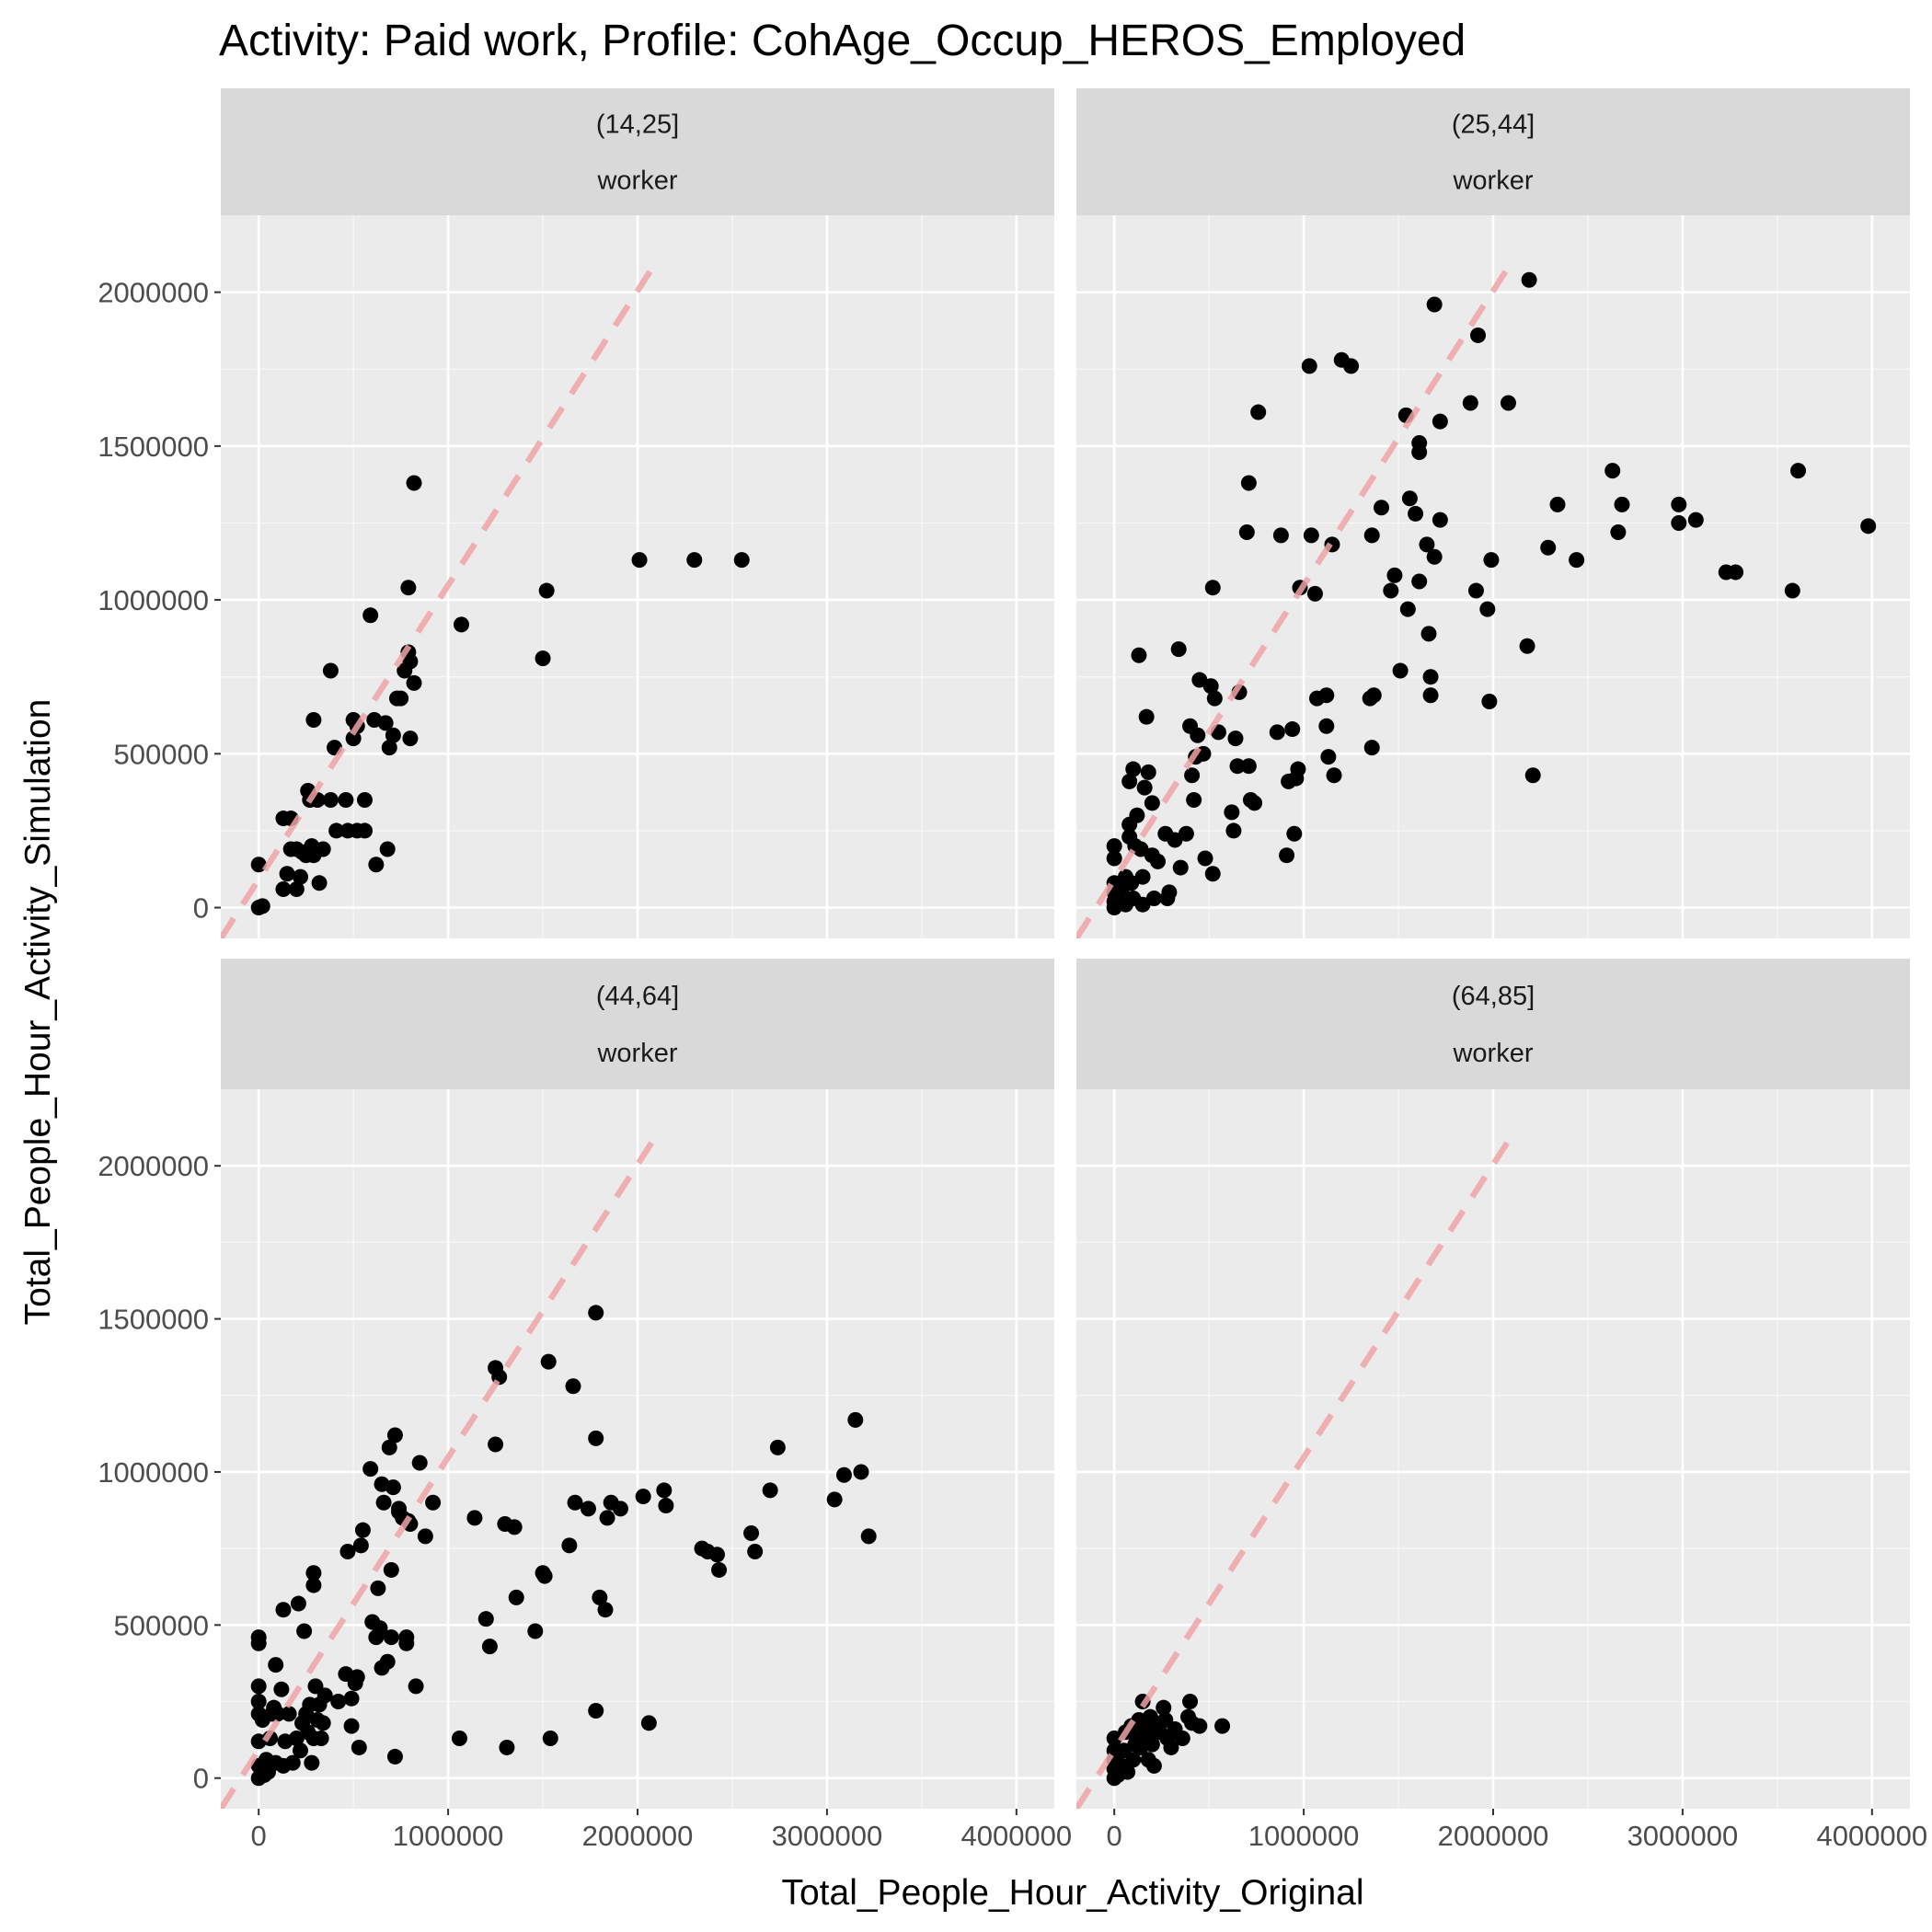  What do you see at coordinates (827, 1836) in the screenshot?
I see `facet-3-x-tick-label: 3000000` at bounding box center [827, 1836].